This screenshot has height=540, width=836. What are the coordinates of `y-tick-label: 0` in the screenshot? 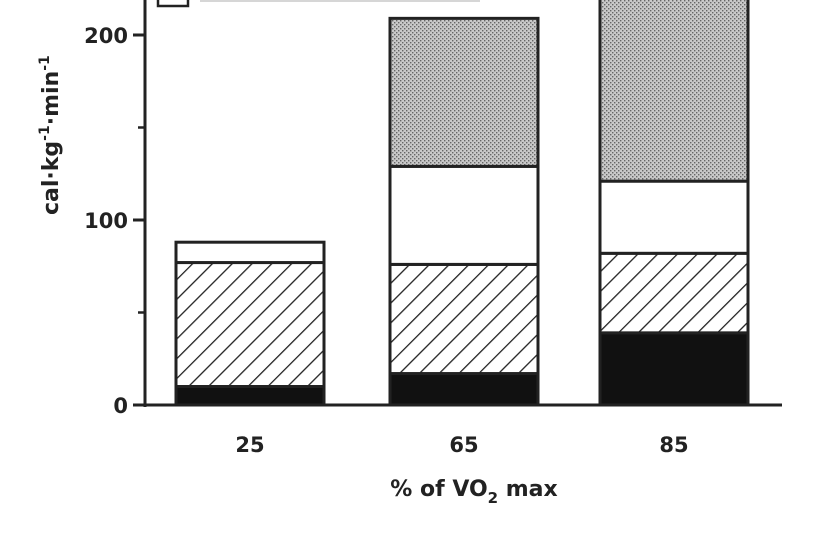 It's located at (120, 406).